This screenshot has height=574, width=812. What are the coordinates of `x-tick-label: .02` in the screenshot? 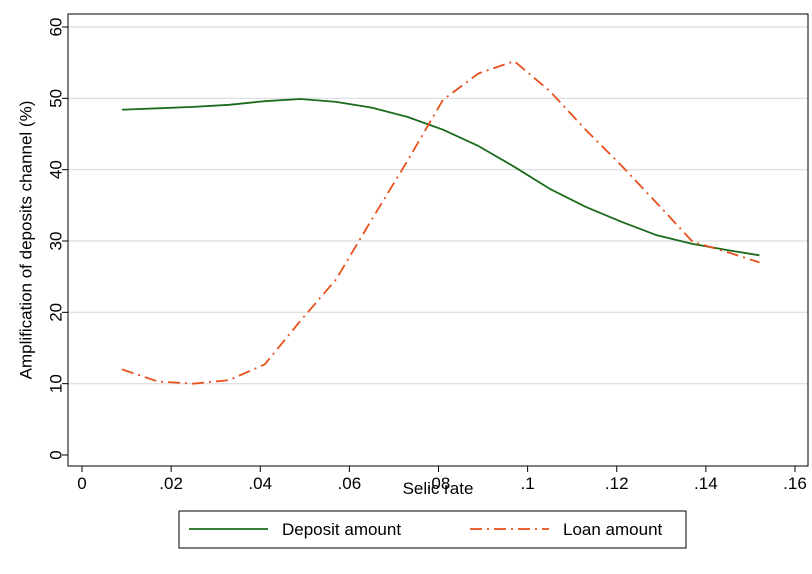 It's located at (171, 483).